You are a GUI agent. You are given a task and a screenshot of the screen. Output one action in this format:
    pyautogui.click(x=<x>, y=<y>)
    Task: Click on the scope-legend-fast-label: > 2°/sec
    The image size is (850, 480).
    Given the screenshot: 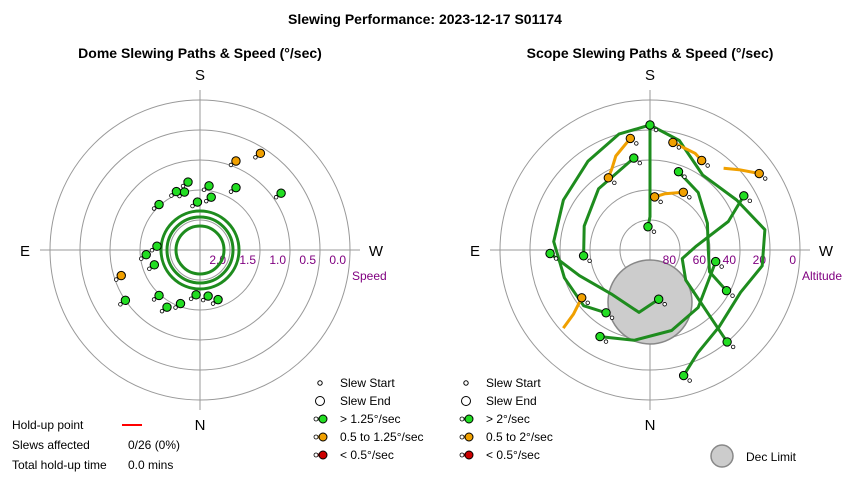 What is the action you would take?
    pyautogui.click(x=508, y=419)
    